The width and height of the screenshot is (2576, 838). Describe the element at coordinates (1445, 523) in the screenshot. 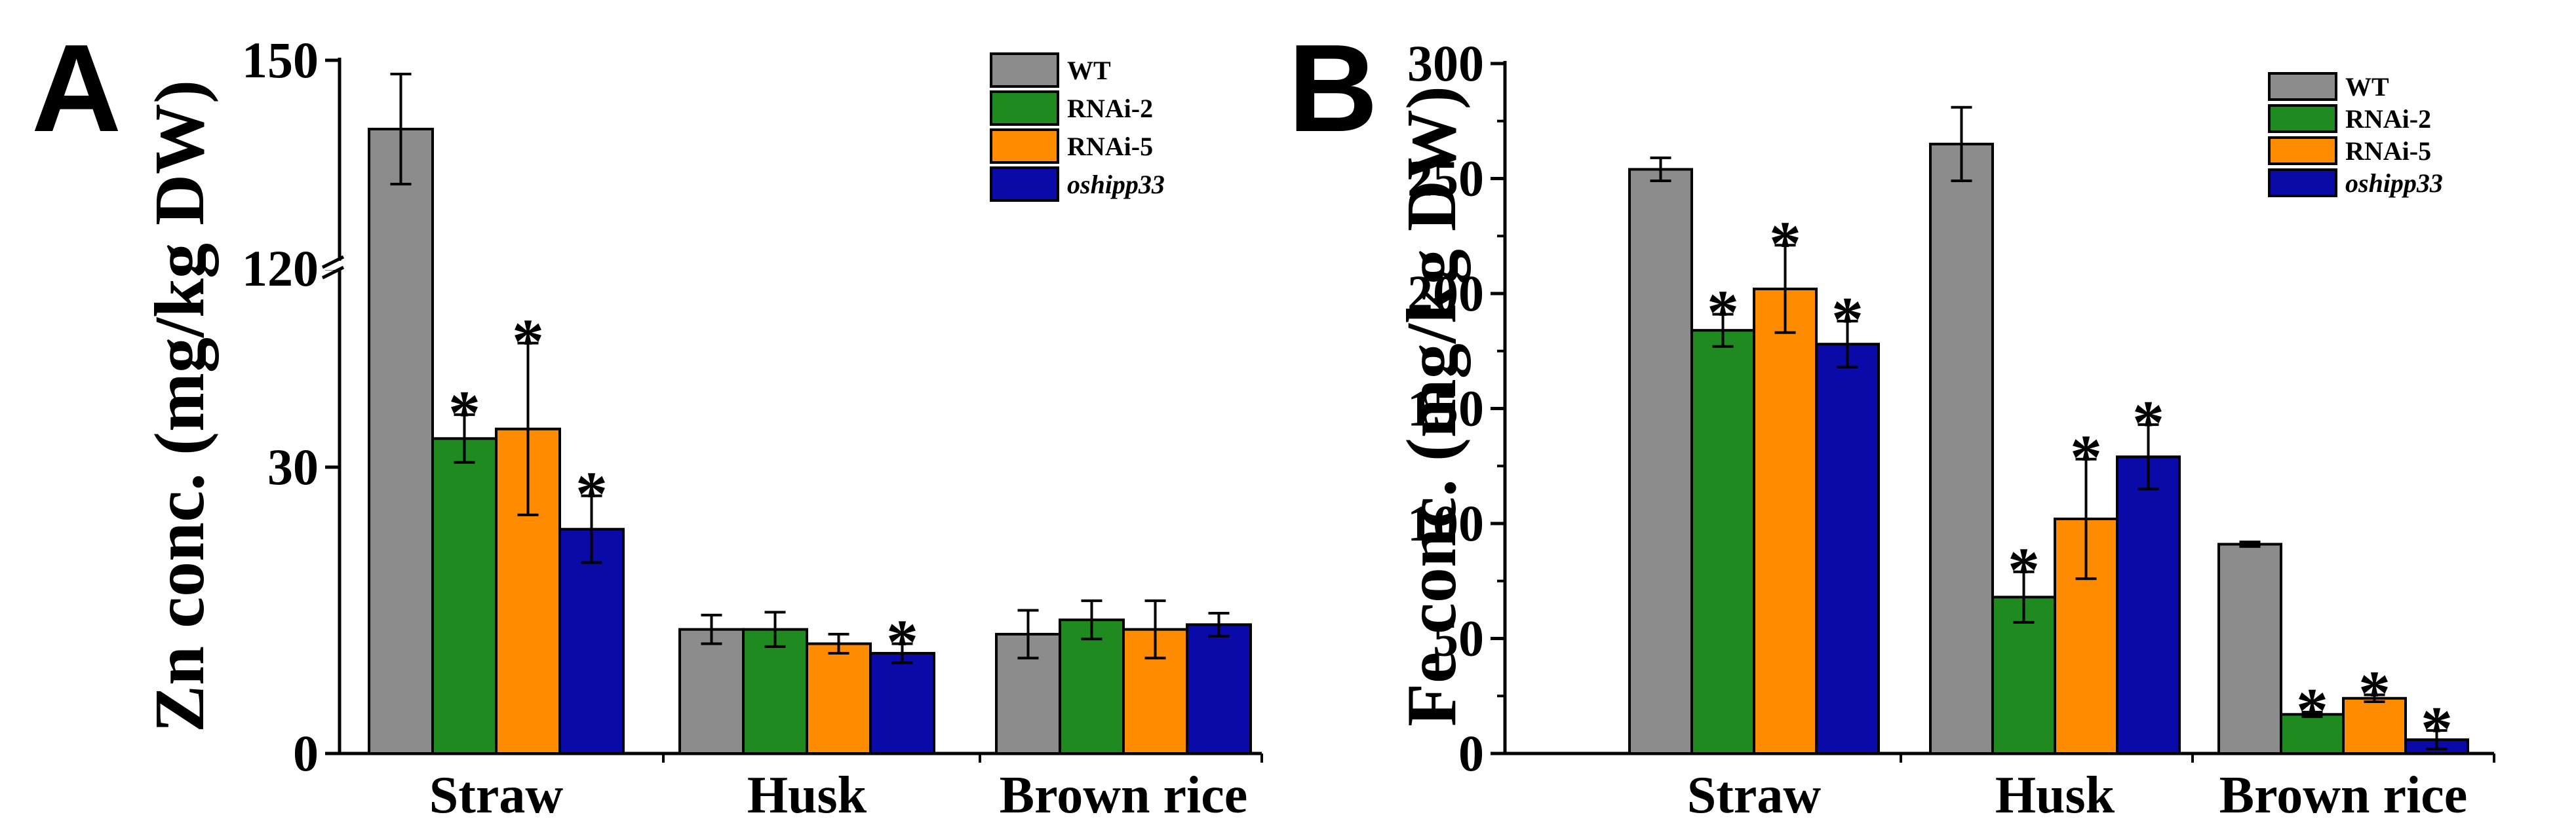

I see `y-tick-label: 100` at that location.